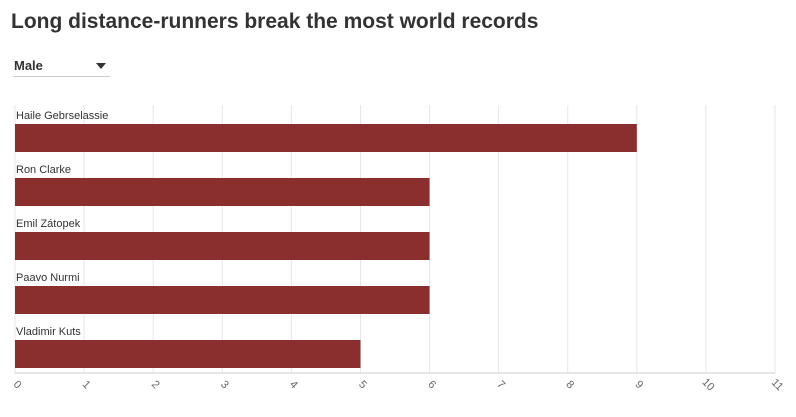 The width and height of the screenshot is (796, 417). I want to click on x-axis-ticks: 0 1 2 3 4 5 6 7 8 9 10 11, so click(398, 383).